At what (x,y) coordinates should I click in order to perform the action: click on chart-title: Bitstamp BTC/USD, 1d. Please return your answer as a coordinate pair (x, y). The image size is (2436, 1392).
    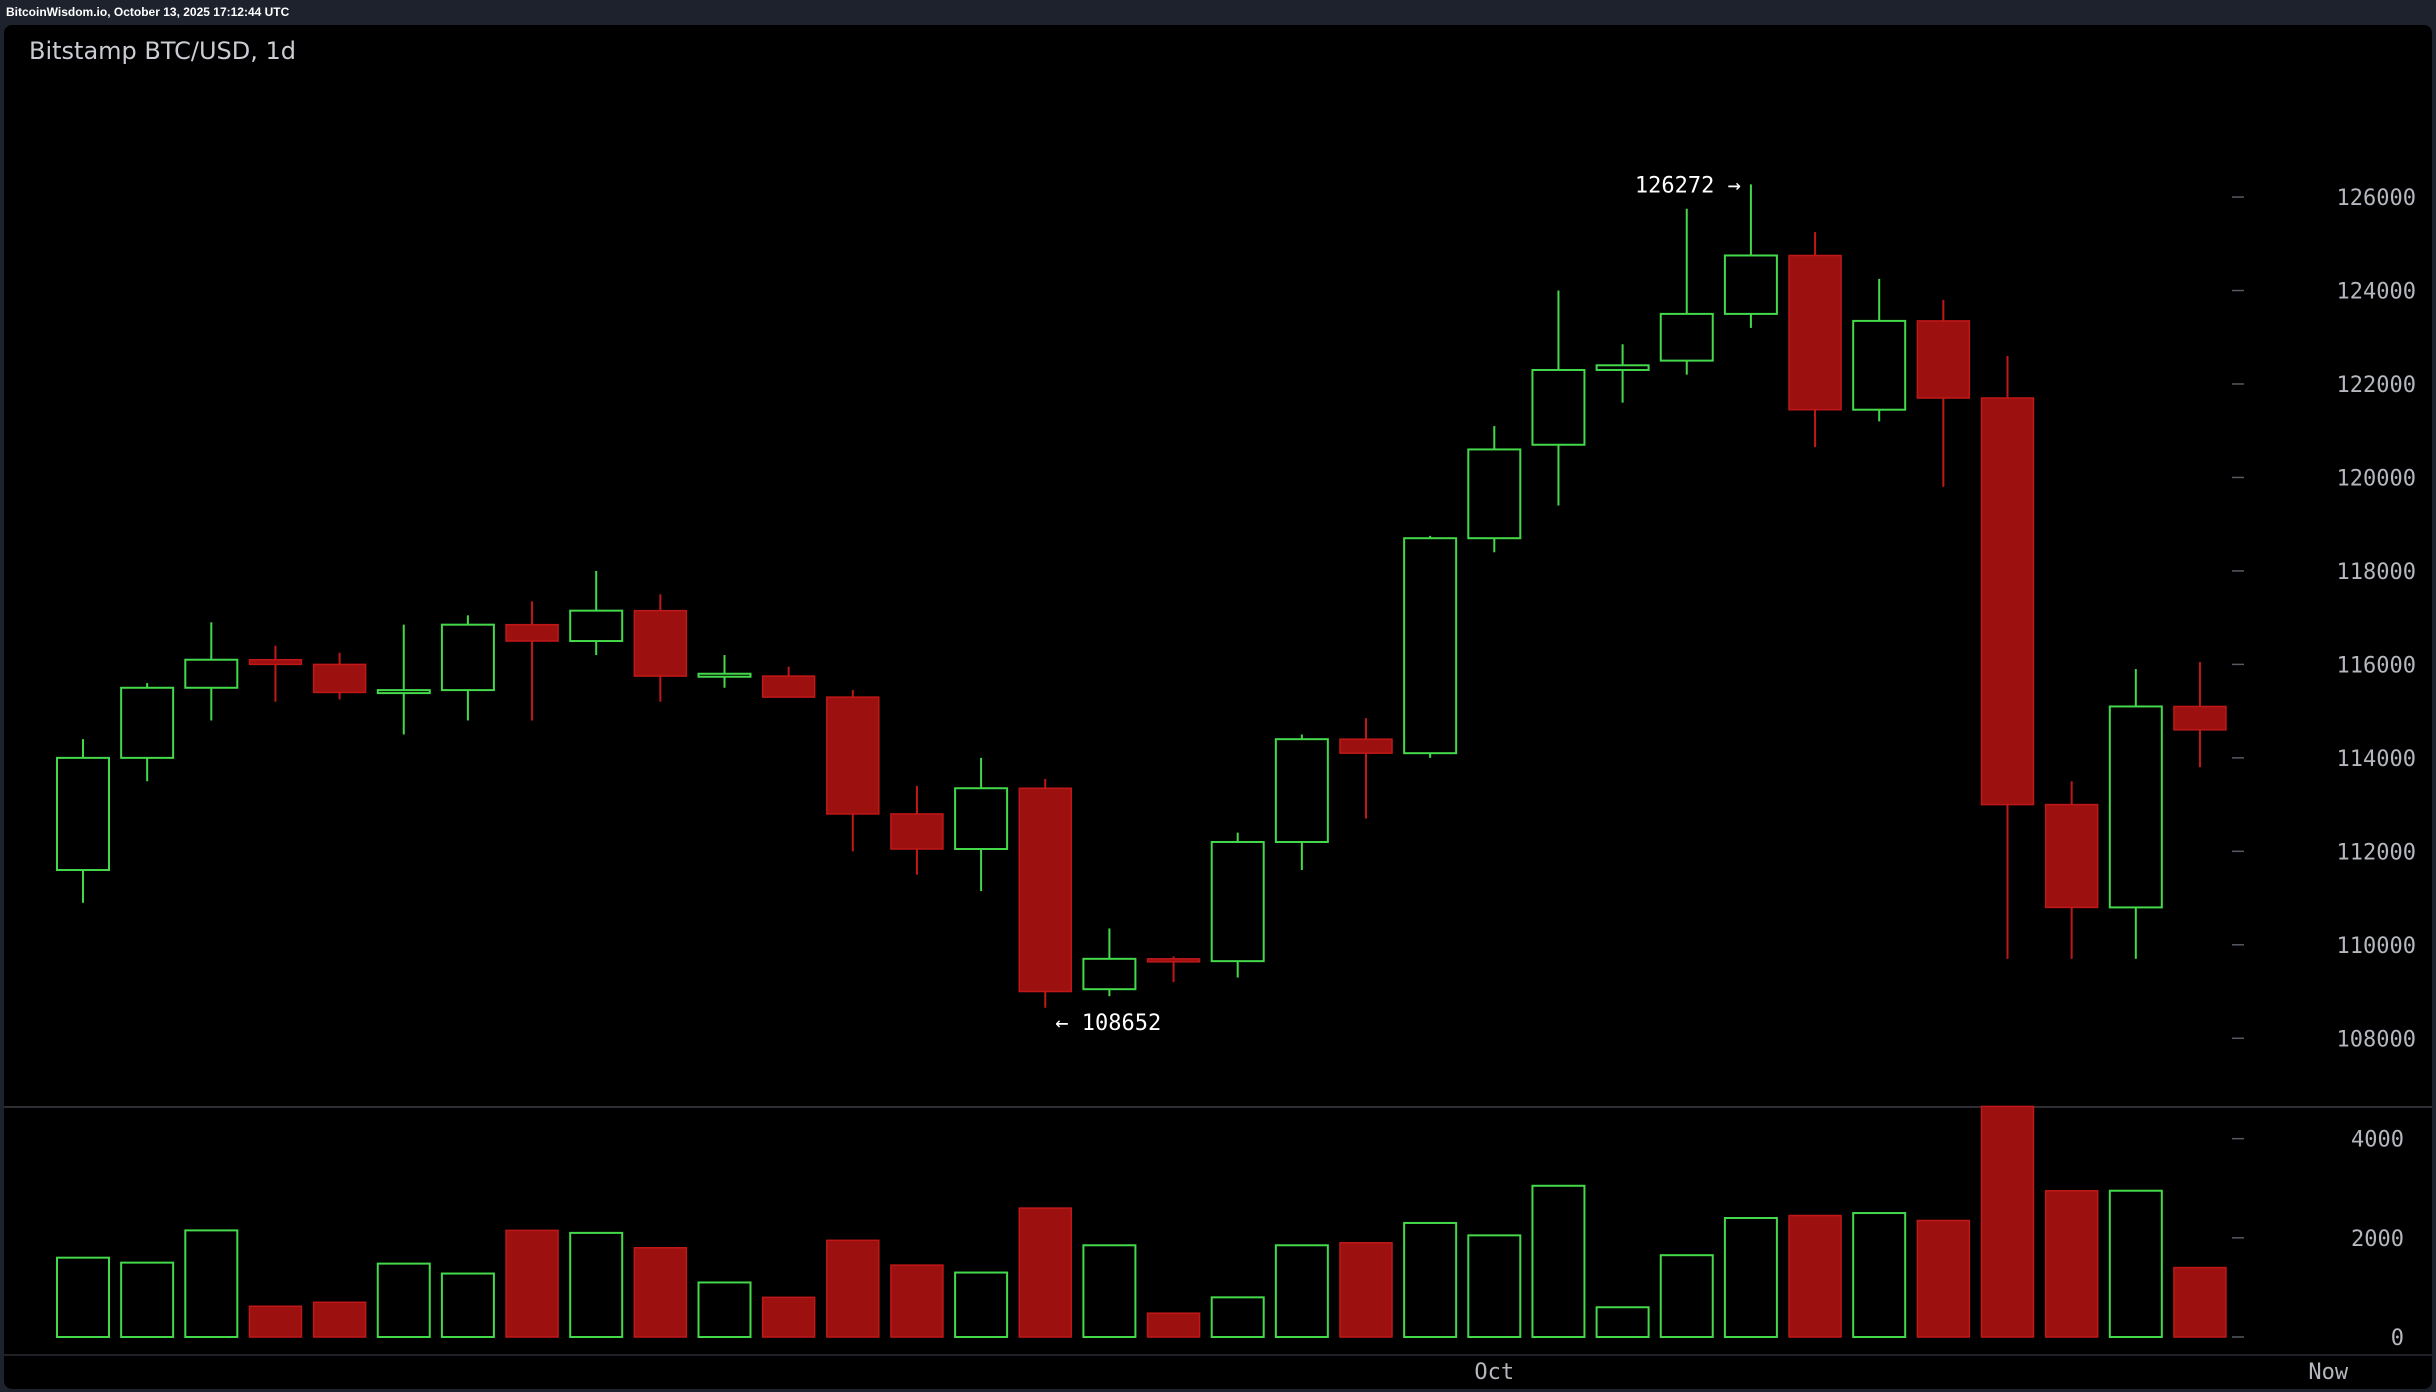
    Looking at the image, I should click on (162, 51).